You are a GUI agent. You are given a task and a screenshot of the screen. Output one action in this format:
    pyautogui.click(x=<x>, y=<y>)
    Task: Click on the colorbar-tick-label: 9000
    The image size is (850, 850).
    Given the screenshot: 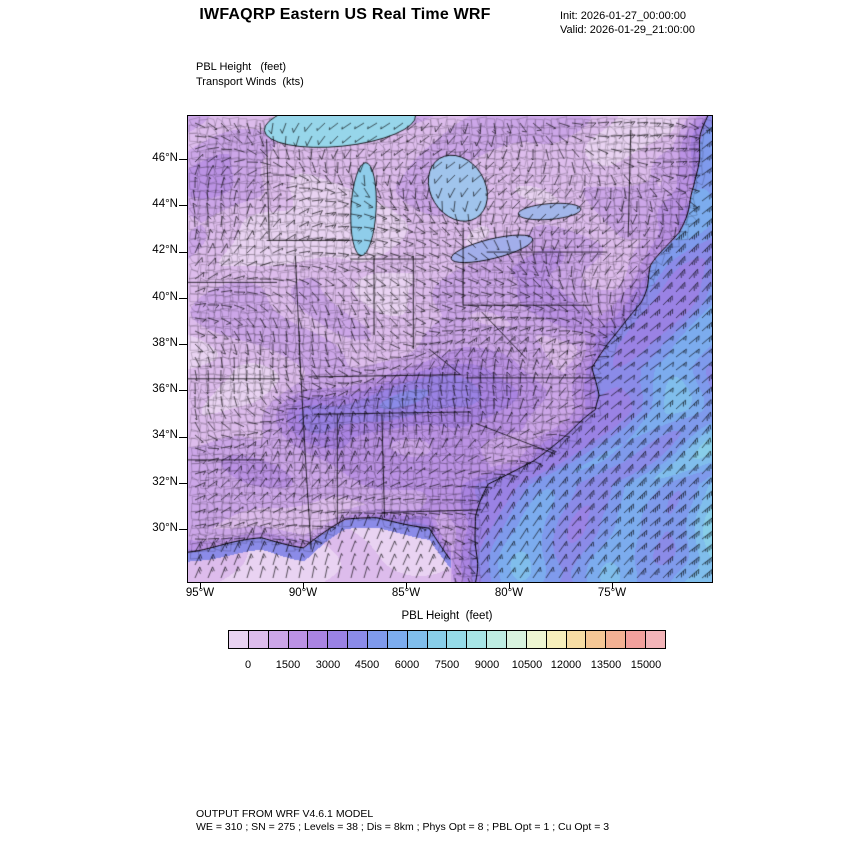 What is the action you would take?
    pyautogui.click(x=487, y=665)
    